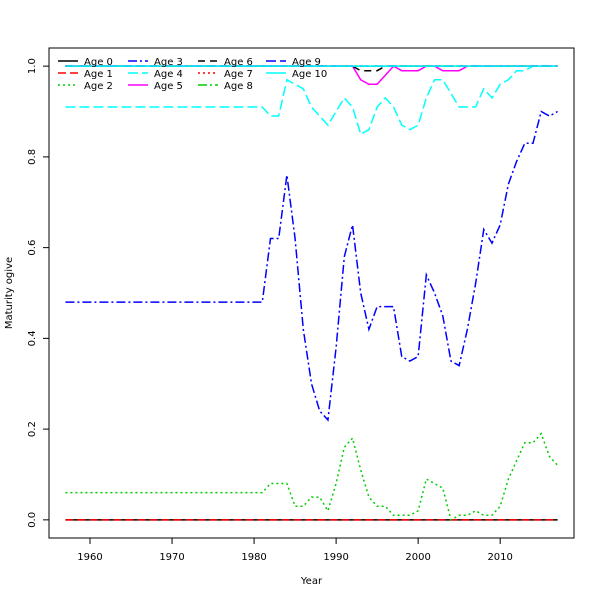  Describe the element at coordinates (253, 557) in the screenshot. I see `x-tick-label: 1980` at that location.